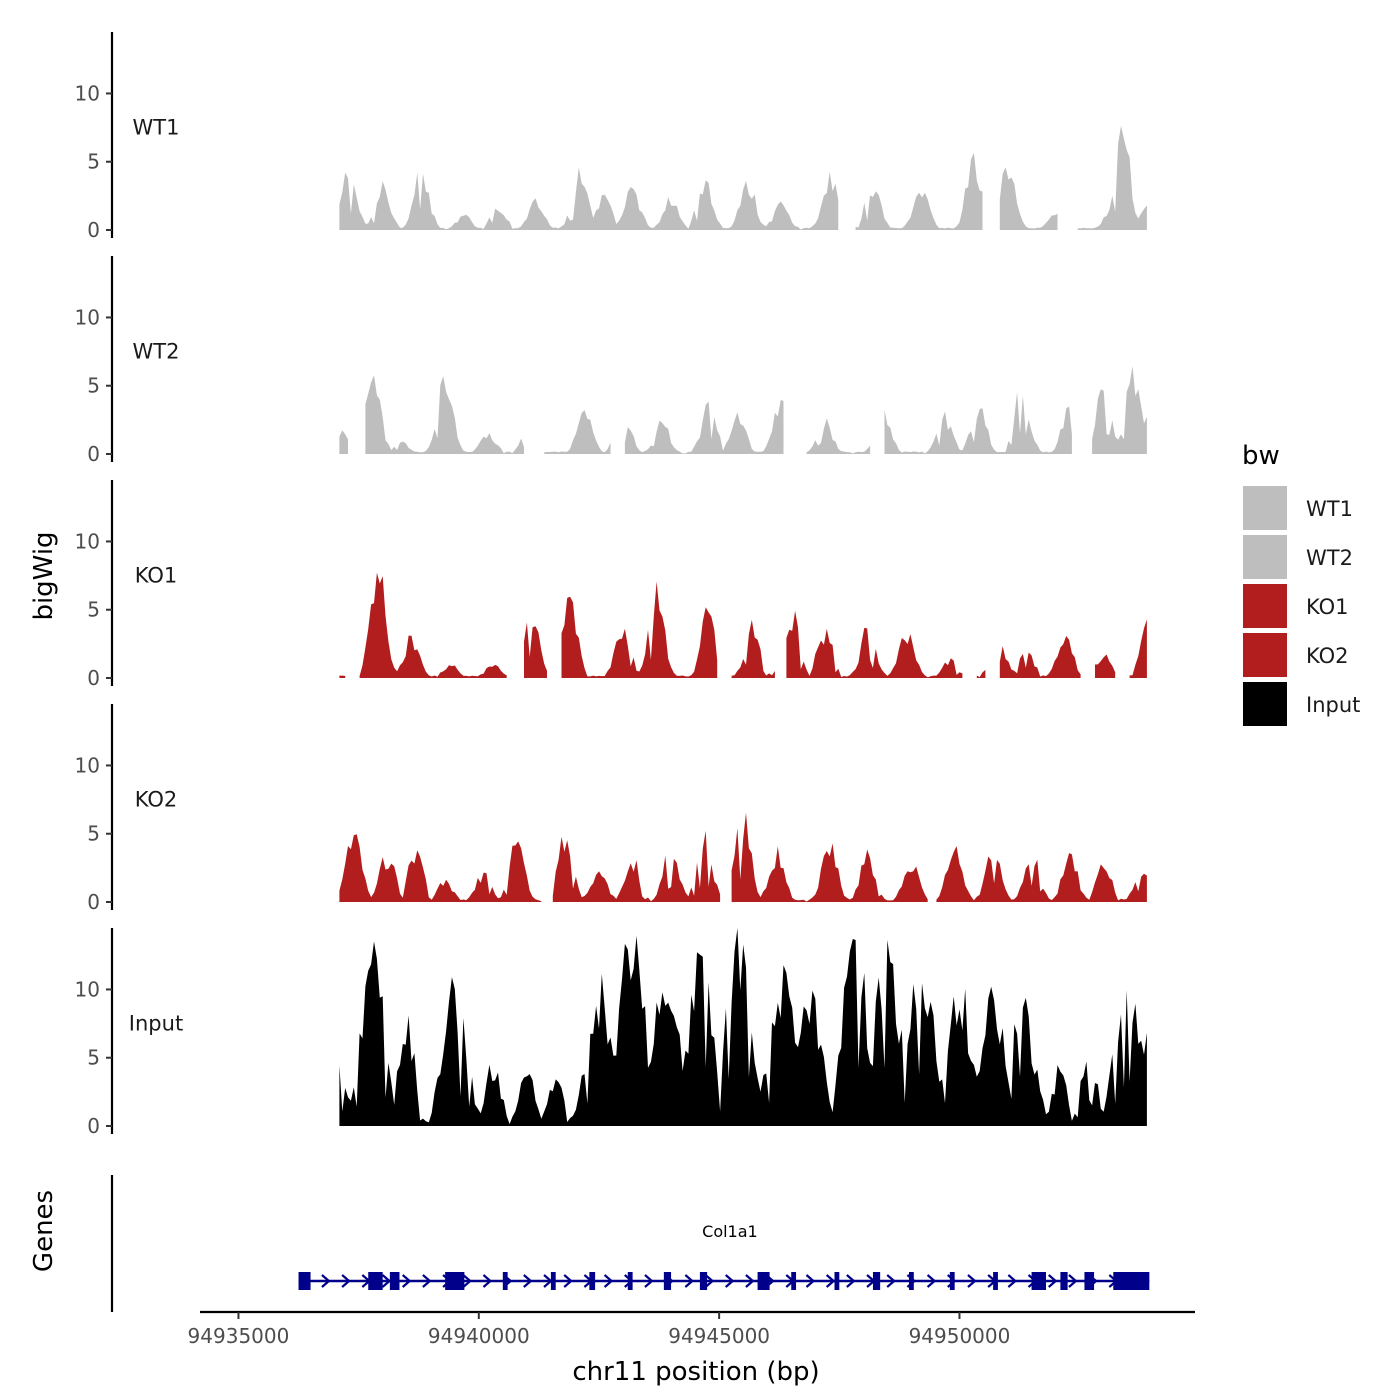 This screenshot has height=1400, width=1400. What do you see at coordinates (695, 1372) in the screenshot?
I see `x-axis-title: chr11 position (bp)` at bounding box center [695, 1372].